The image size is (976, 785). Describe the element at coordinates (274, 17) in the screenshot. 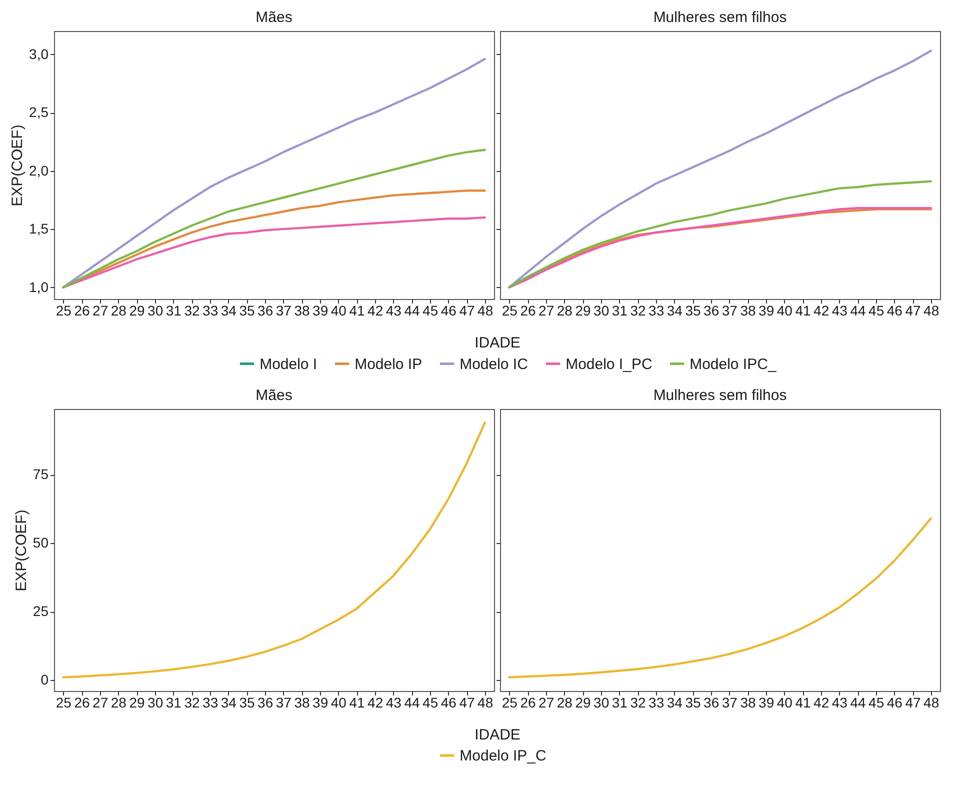

I see `chart-title: Mães` at that location.